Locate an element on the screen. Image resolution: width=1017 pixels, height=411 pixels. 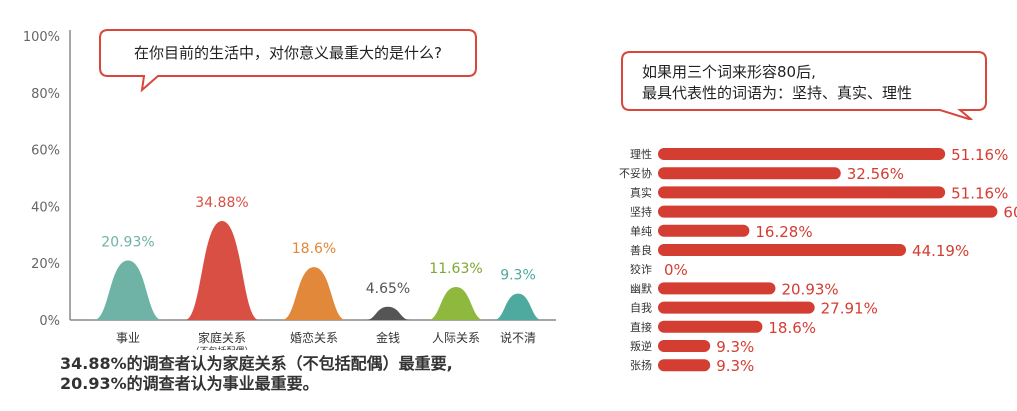
x-tick-label: 家庭关系 is located at coordinates (222, 337).